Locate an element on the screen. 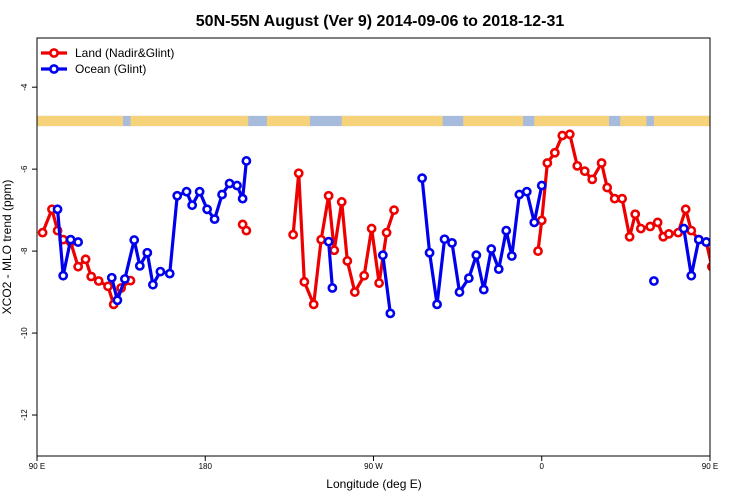 This screenshot has height=500, width=750. x-tick-label: 90 W is located at coordinates (373, 466).